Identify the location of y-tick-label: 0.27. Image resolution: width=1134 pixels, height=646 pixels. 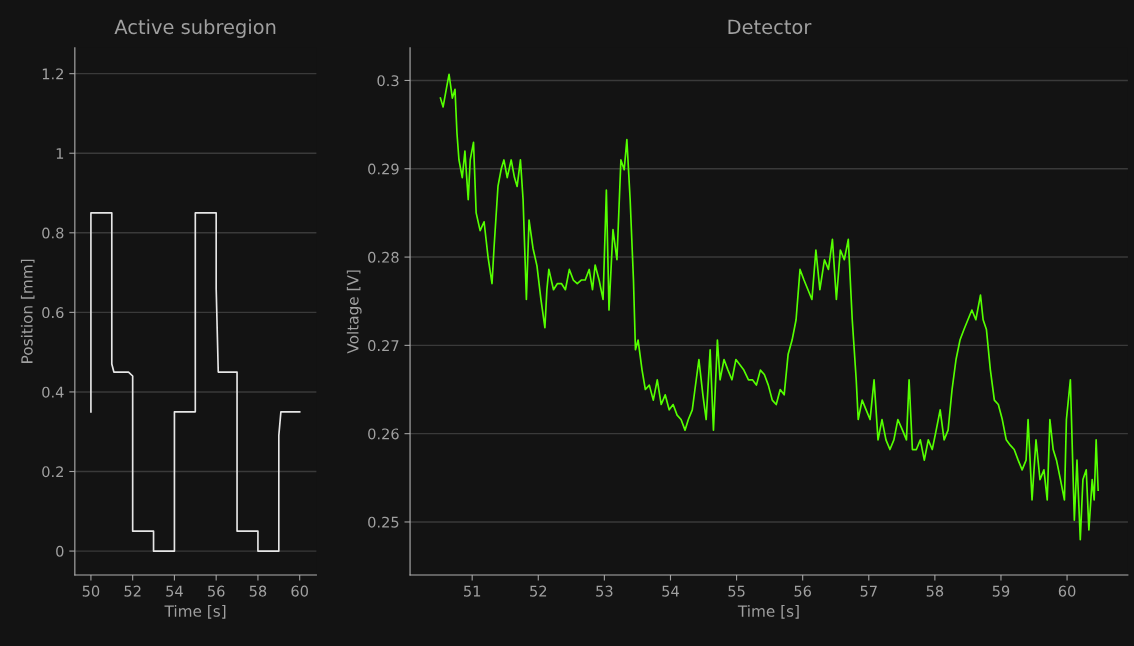
(383, 346).